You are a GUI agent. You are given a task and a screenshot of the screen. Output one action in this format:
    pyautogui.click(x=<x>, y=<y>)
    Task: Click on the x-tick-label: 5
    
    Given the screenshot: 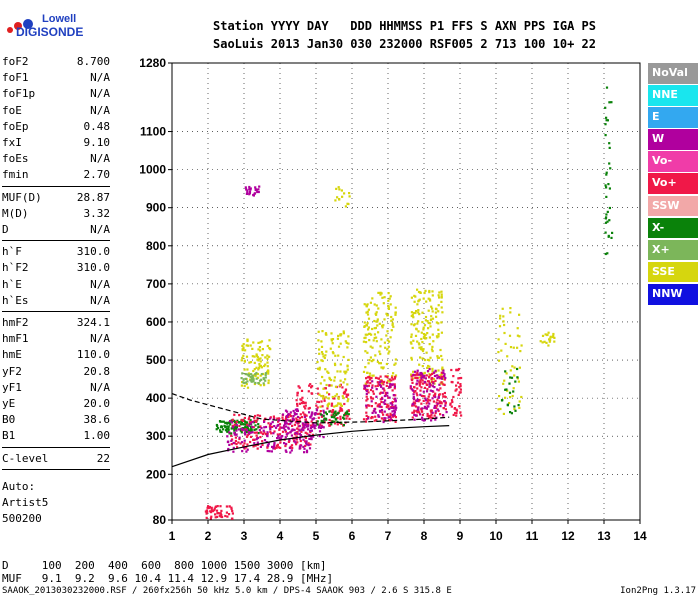 What is the action you would take?
    pyautogui.click(x=316, y=536)
    